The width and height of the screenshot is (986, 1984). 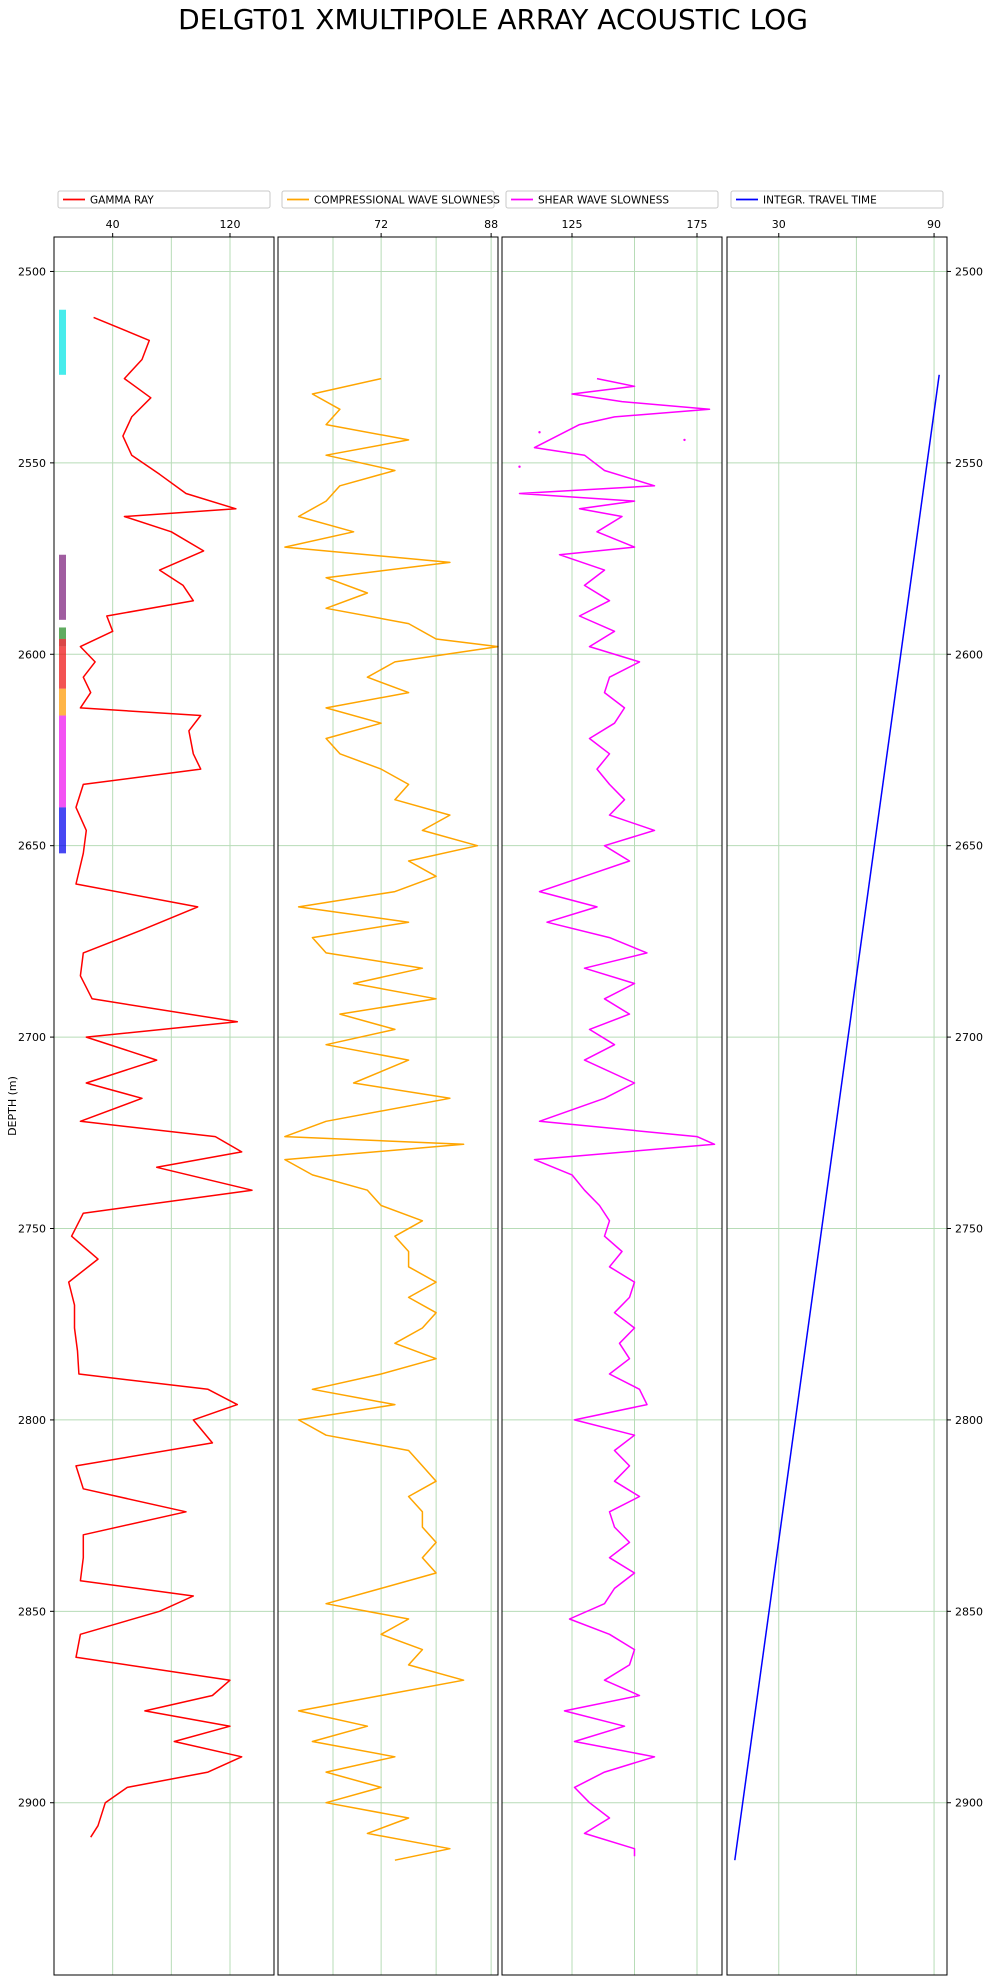 I want to click on depth-tick-left-2: 2600, so click(x=32, y=654).